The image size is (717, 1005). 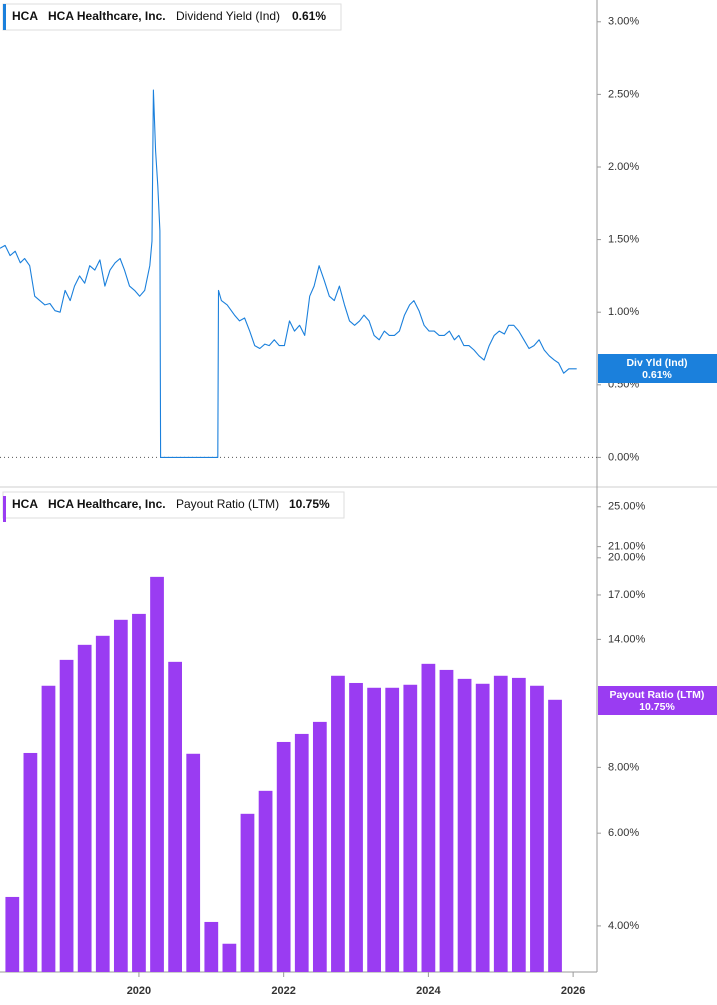 I want to click on value-tag-value: 10.75%, so click(x=657, y=707).